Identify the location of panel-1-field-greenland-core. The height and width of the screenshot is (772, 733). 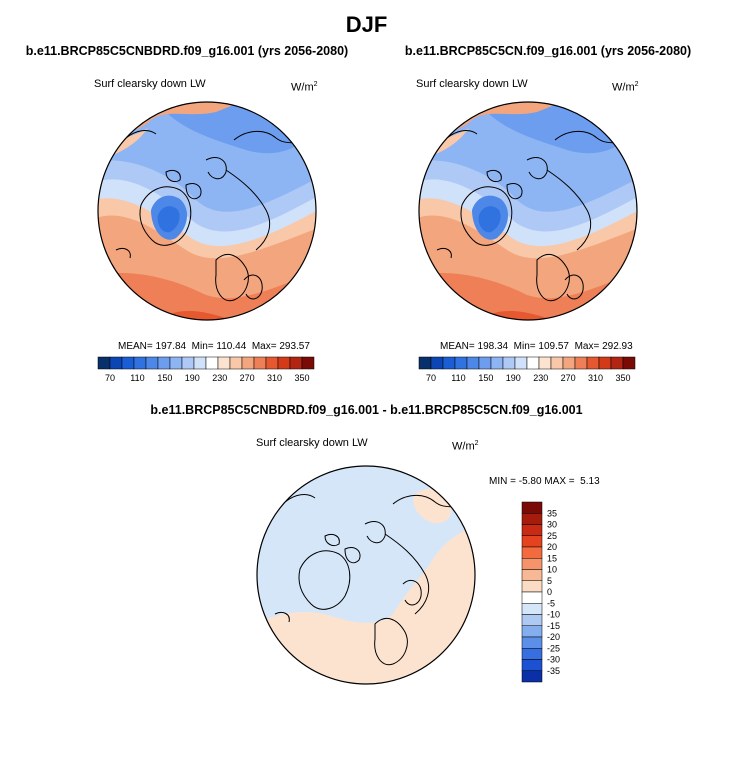
(168, 219).